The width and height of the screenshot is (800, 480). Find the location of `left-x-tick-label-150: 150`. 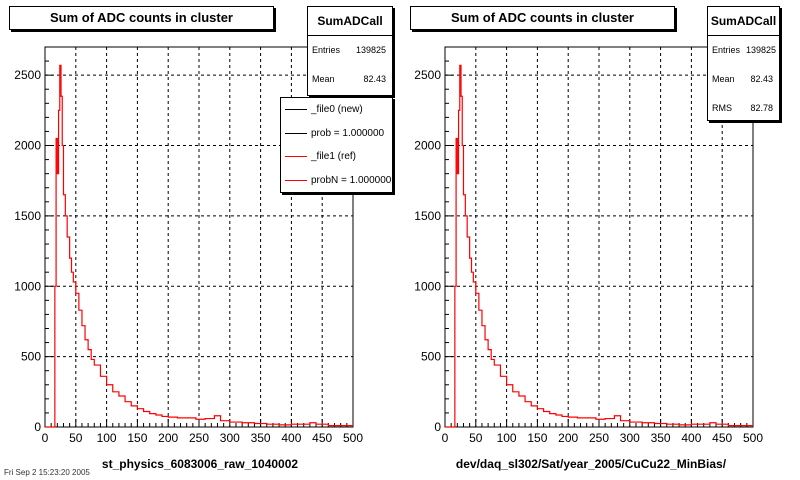

left-x-tick-label-150: 150 is located at coordinates (137, 438).